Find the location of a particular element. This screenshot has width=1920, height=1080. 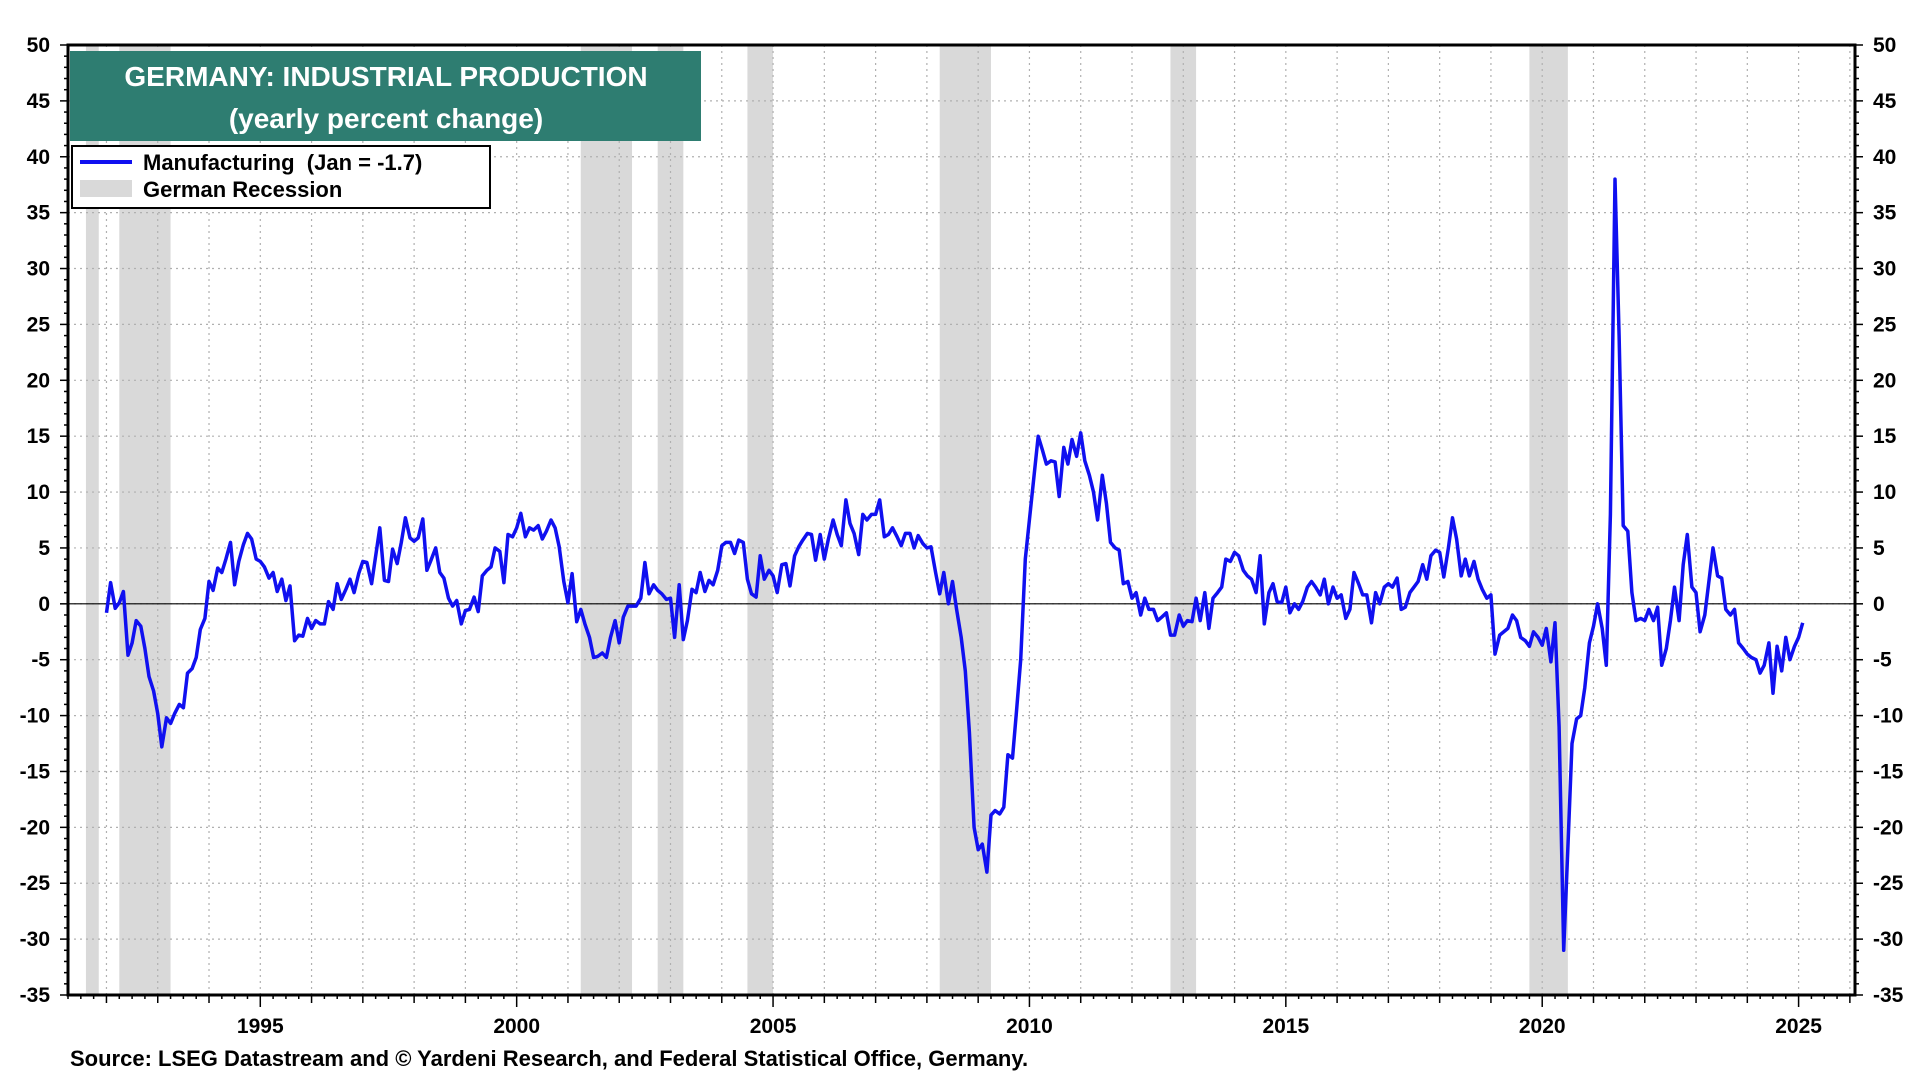

y-label-right--15: -15 is located at coordinates (1888, 771).